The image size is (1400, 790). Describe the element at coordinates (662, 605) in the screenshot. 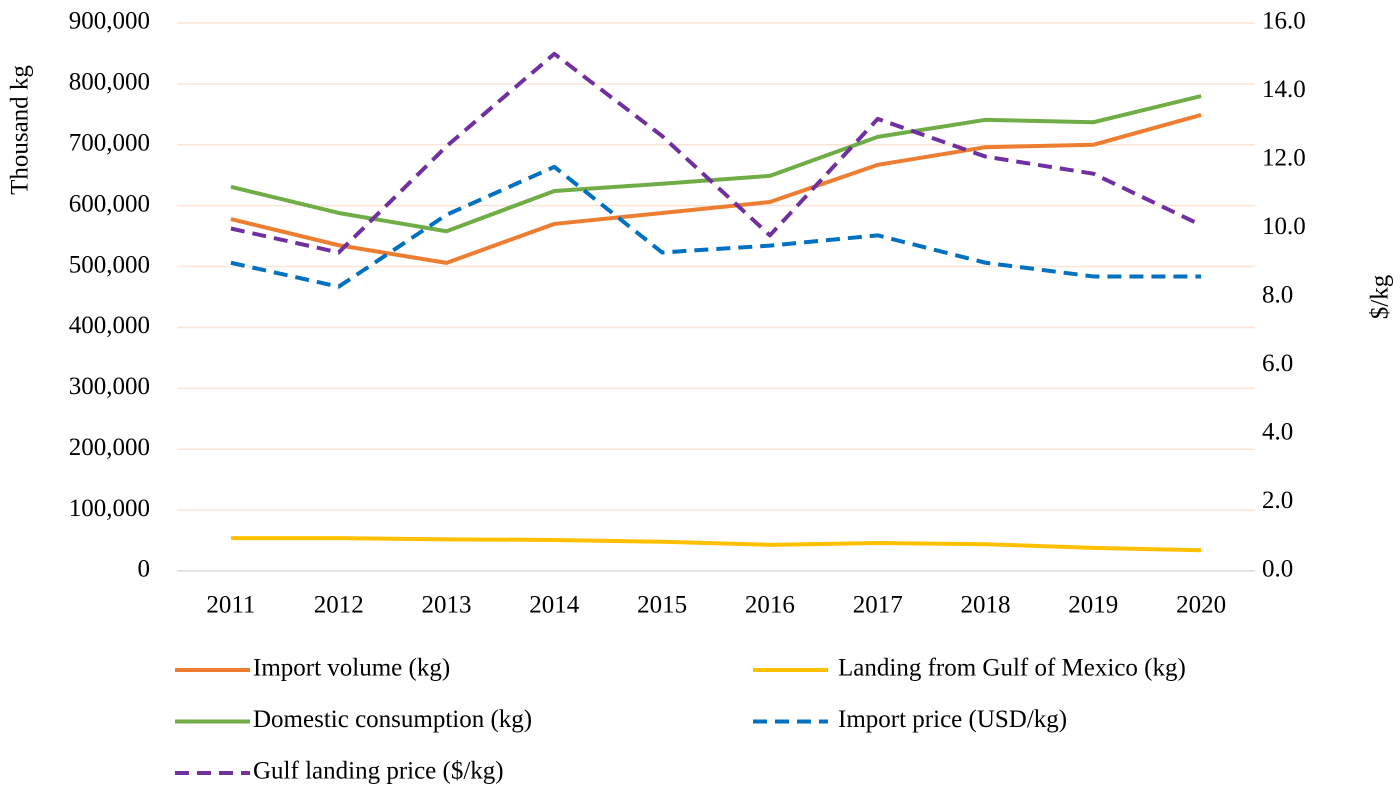

I see `x-tick-label: 2015` at that location.